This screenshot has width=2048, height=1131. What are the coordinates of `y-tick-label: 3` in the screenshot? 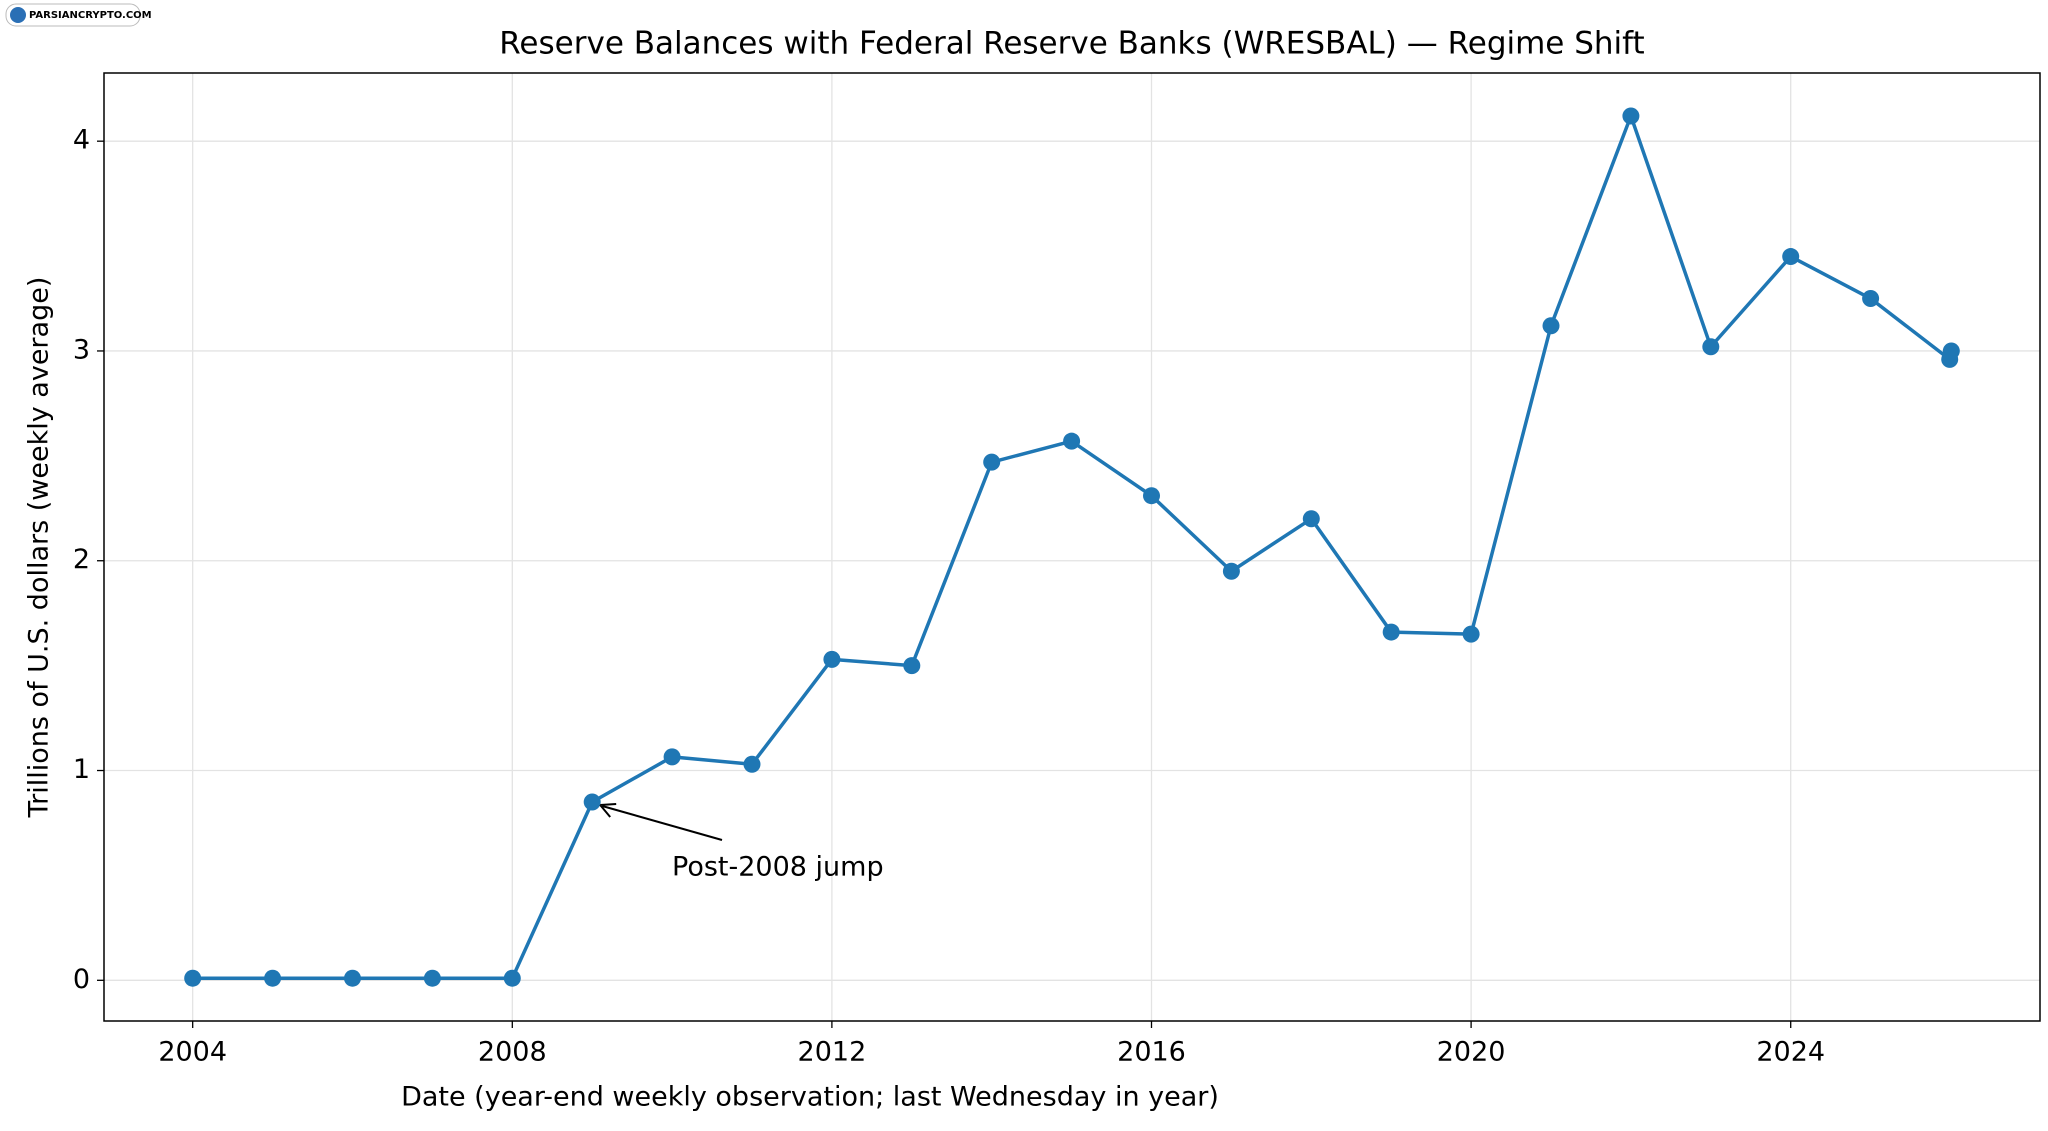 It's located at (81, 349).